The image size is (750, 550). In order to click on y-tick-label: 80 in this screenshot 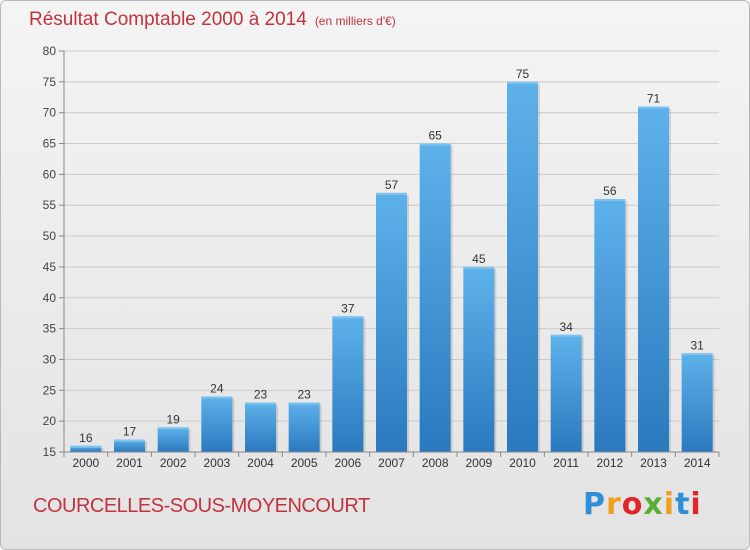, I will do `click(50, 51)`.